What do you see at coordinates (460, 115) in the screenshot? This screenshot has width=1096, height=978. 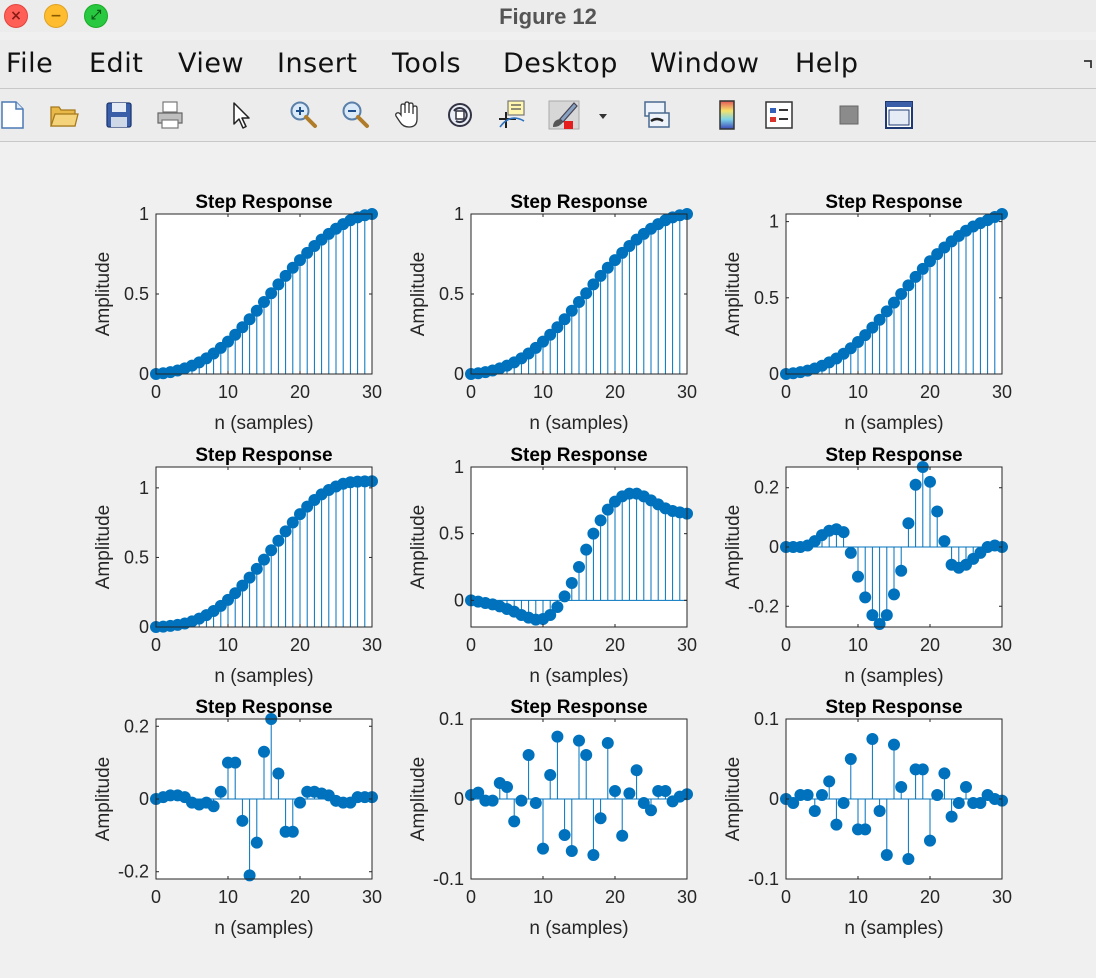 I see `rotate-3d-icon` at bounding box center [460, 115].